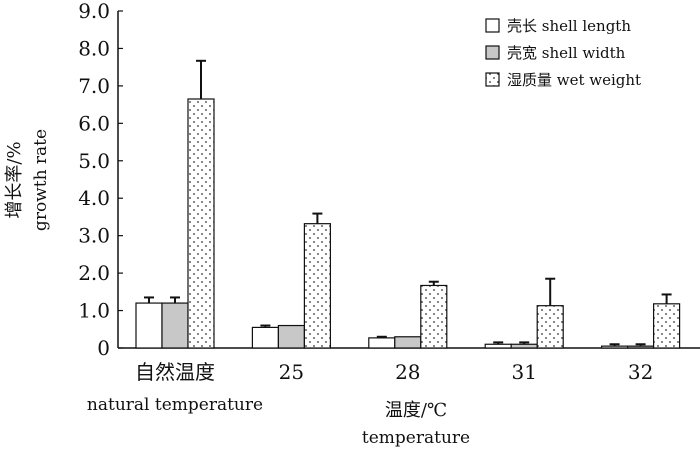 The width and height of the screenshot is (700, 449). What do you see at coordinates (175, 405) in the screenshot?
I see `x-category-sublabel: natural temperature` at bounding box center [175, 405].